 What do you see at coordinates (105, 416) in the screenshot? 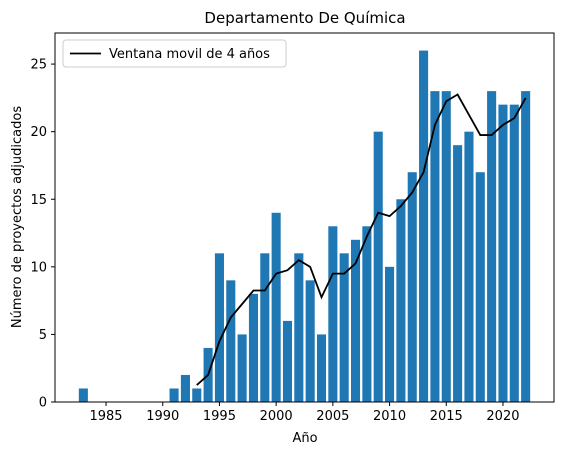
I see `x-tick-label: 1985` at bounding box center [105, 416].